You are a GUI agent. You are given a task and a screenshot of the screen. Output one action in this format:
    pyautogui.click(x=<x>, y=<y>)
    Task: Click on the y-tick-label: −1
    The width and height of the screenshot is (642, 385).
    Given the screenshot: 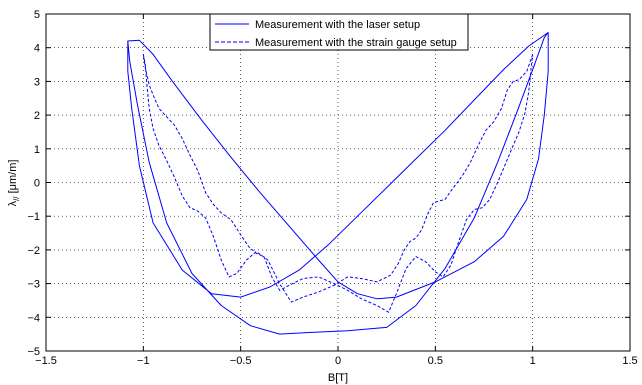 What is the action you would take?
    pyautogui.click(x=33, y=217)
    